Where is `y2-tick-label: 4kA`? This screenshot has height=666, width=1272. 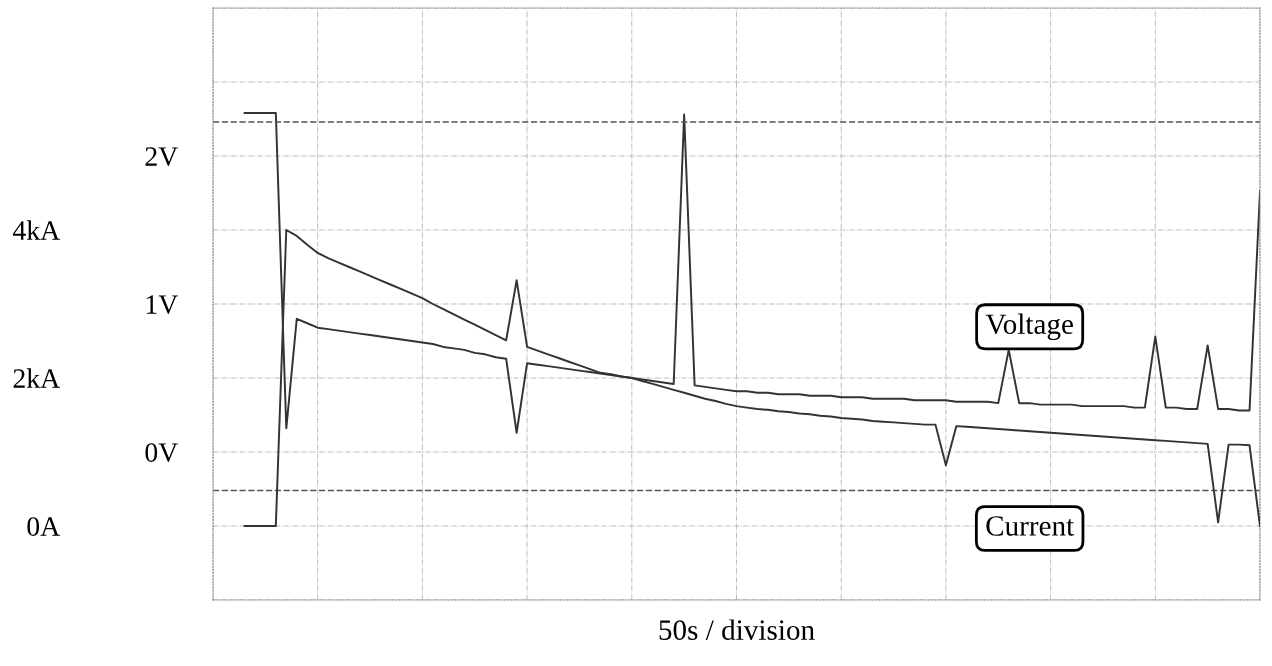
y2-tick-label: 4kA is located at coordinates (36, 230).